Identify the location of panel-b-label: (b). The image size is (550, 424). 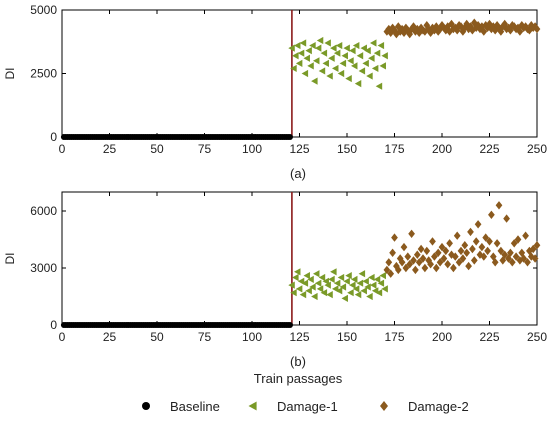
(298, 361).